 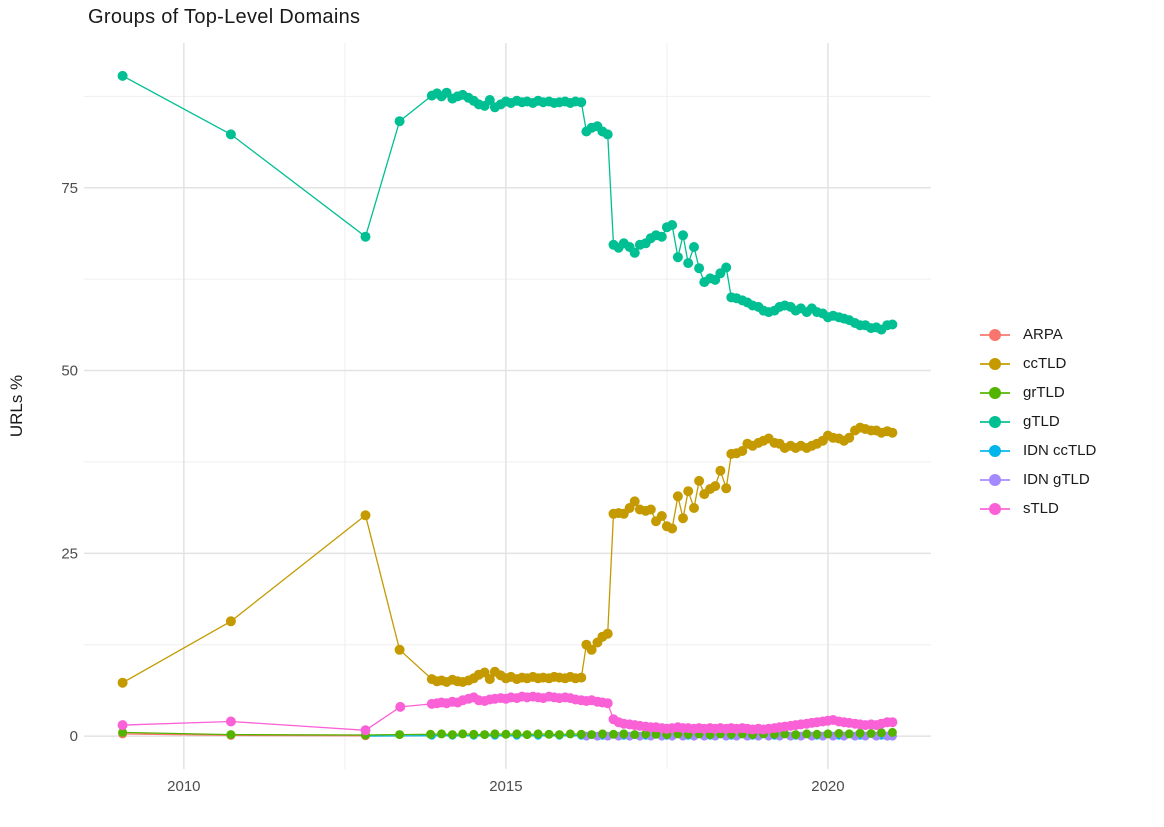 What do you see at coordinates (505, 786) in the screenshot?
I see `x-tick-label: 2015` at bounding box center [505, 786].